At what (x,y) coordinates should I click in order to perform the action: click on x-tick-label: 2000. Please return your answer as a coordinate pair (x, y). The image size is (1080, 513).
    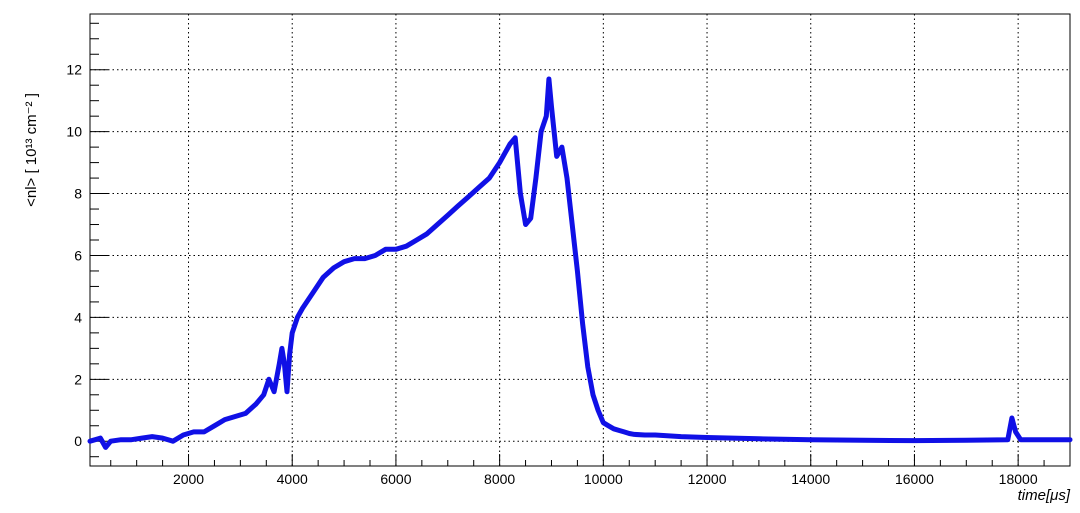
    Looking at the image, I should click on (188, 479).